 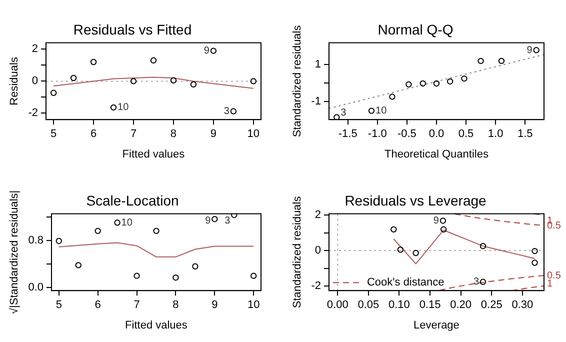 I want to click on x-tick-label: 0.25, so click(x=491, y=305).